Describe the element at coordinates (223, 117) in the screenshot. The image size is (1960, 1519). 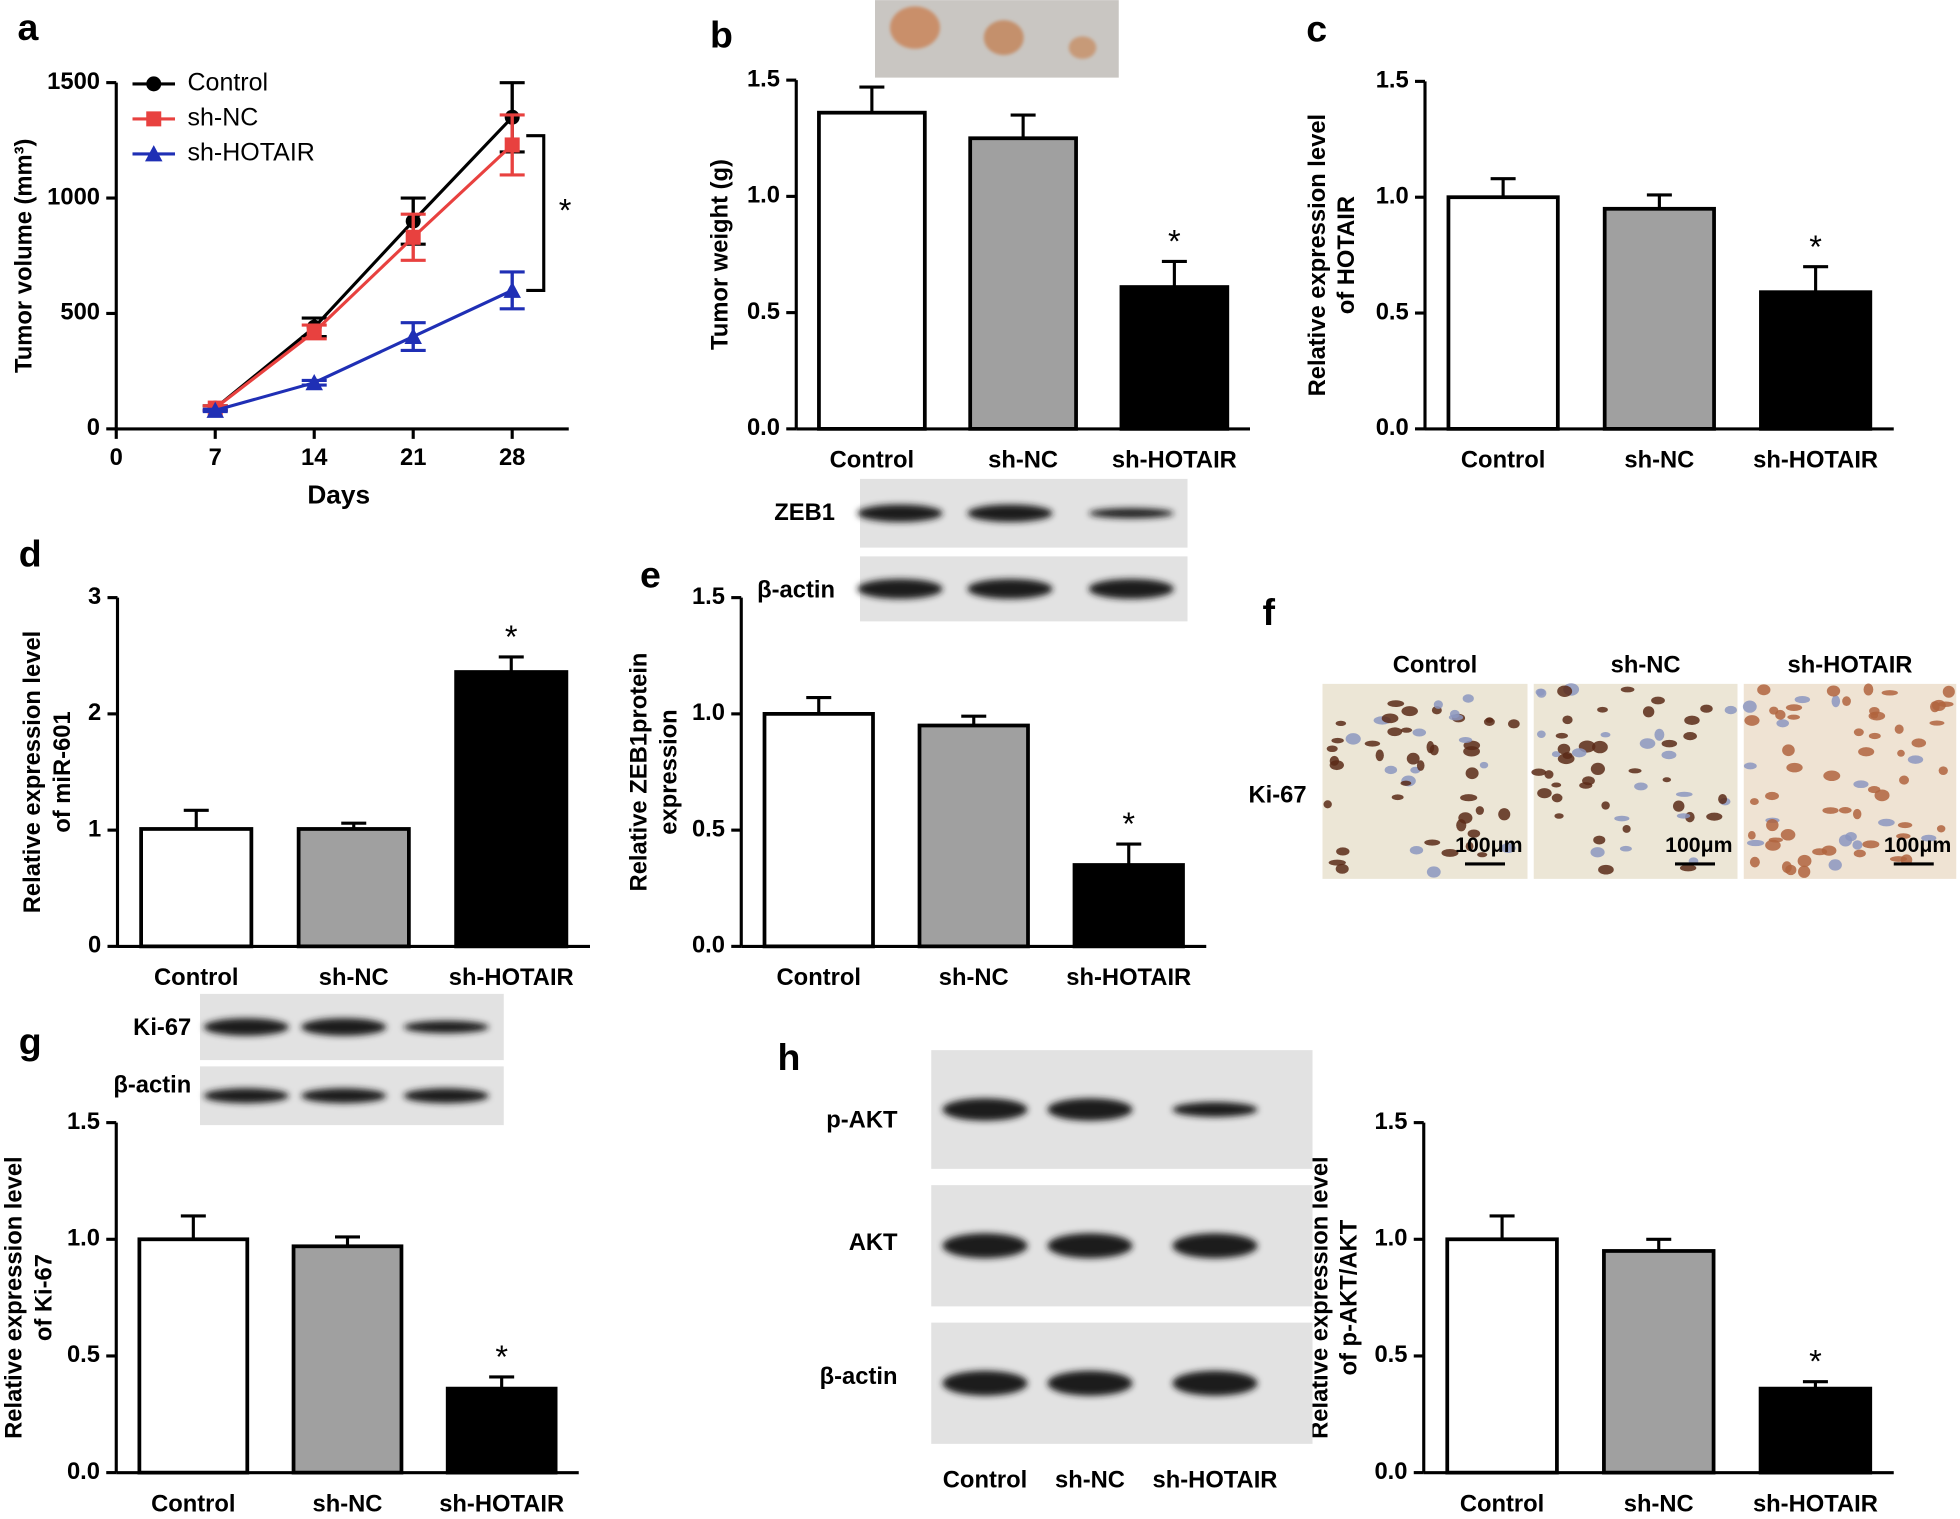
I see `legend-label: sh-NC` at that location.